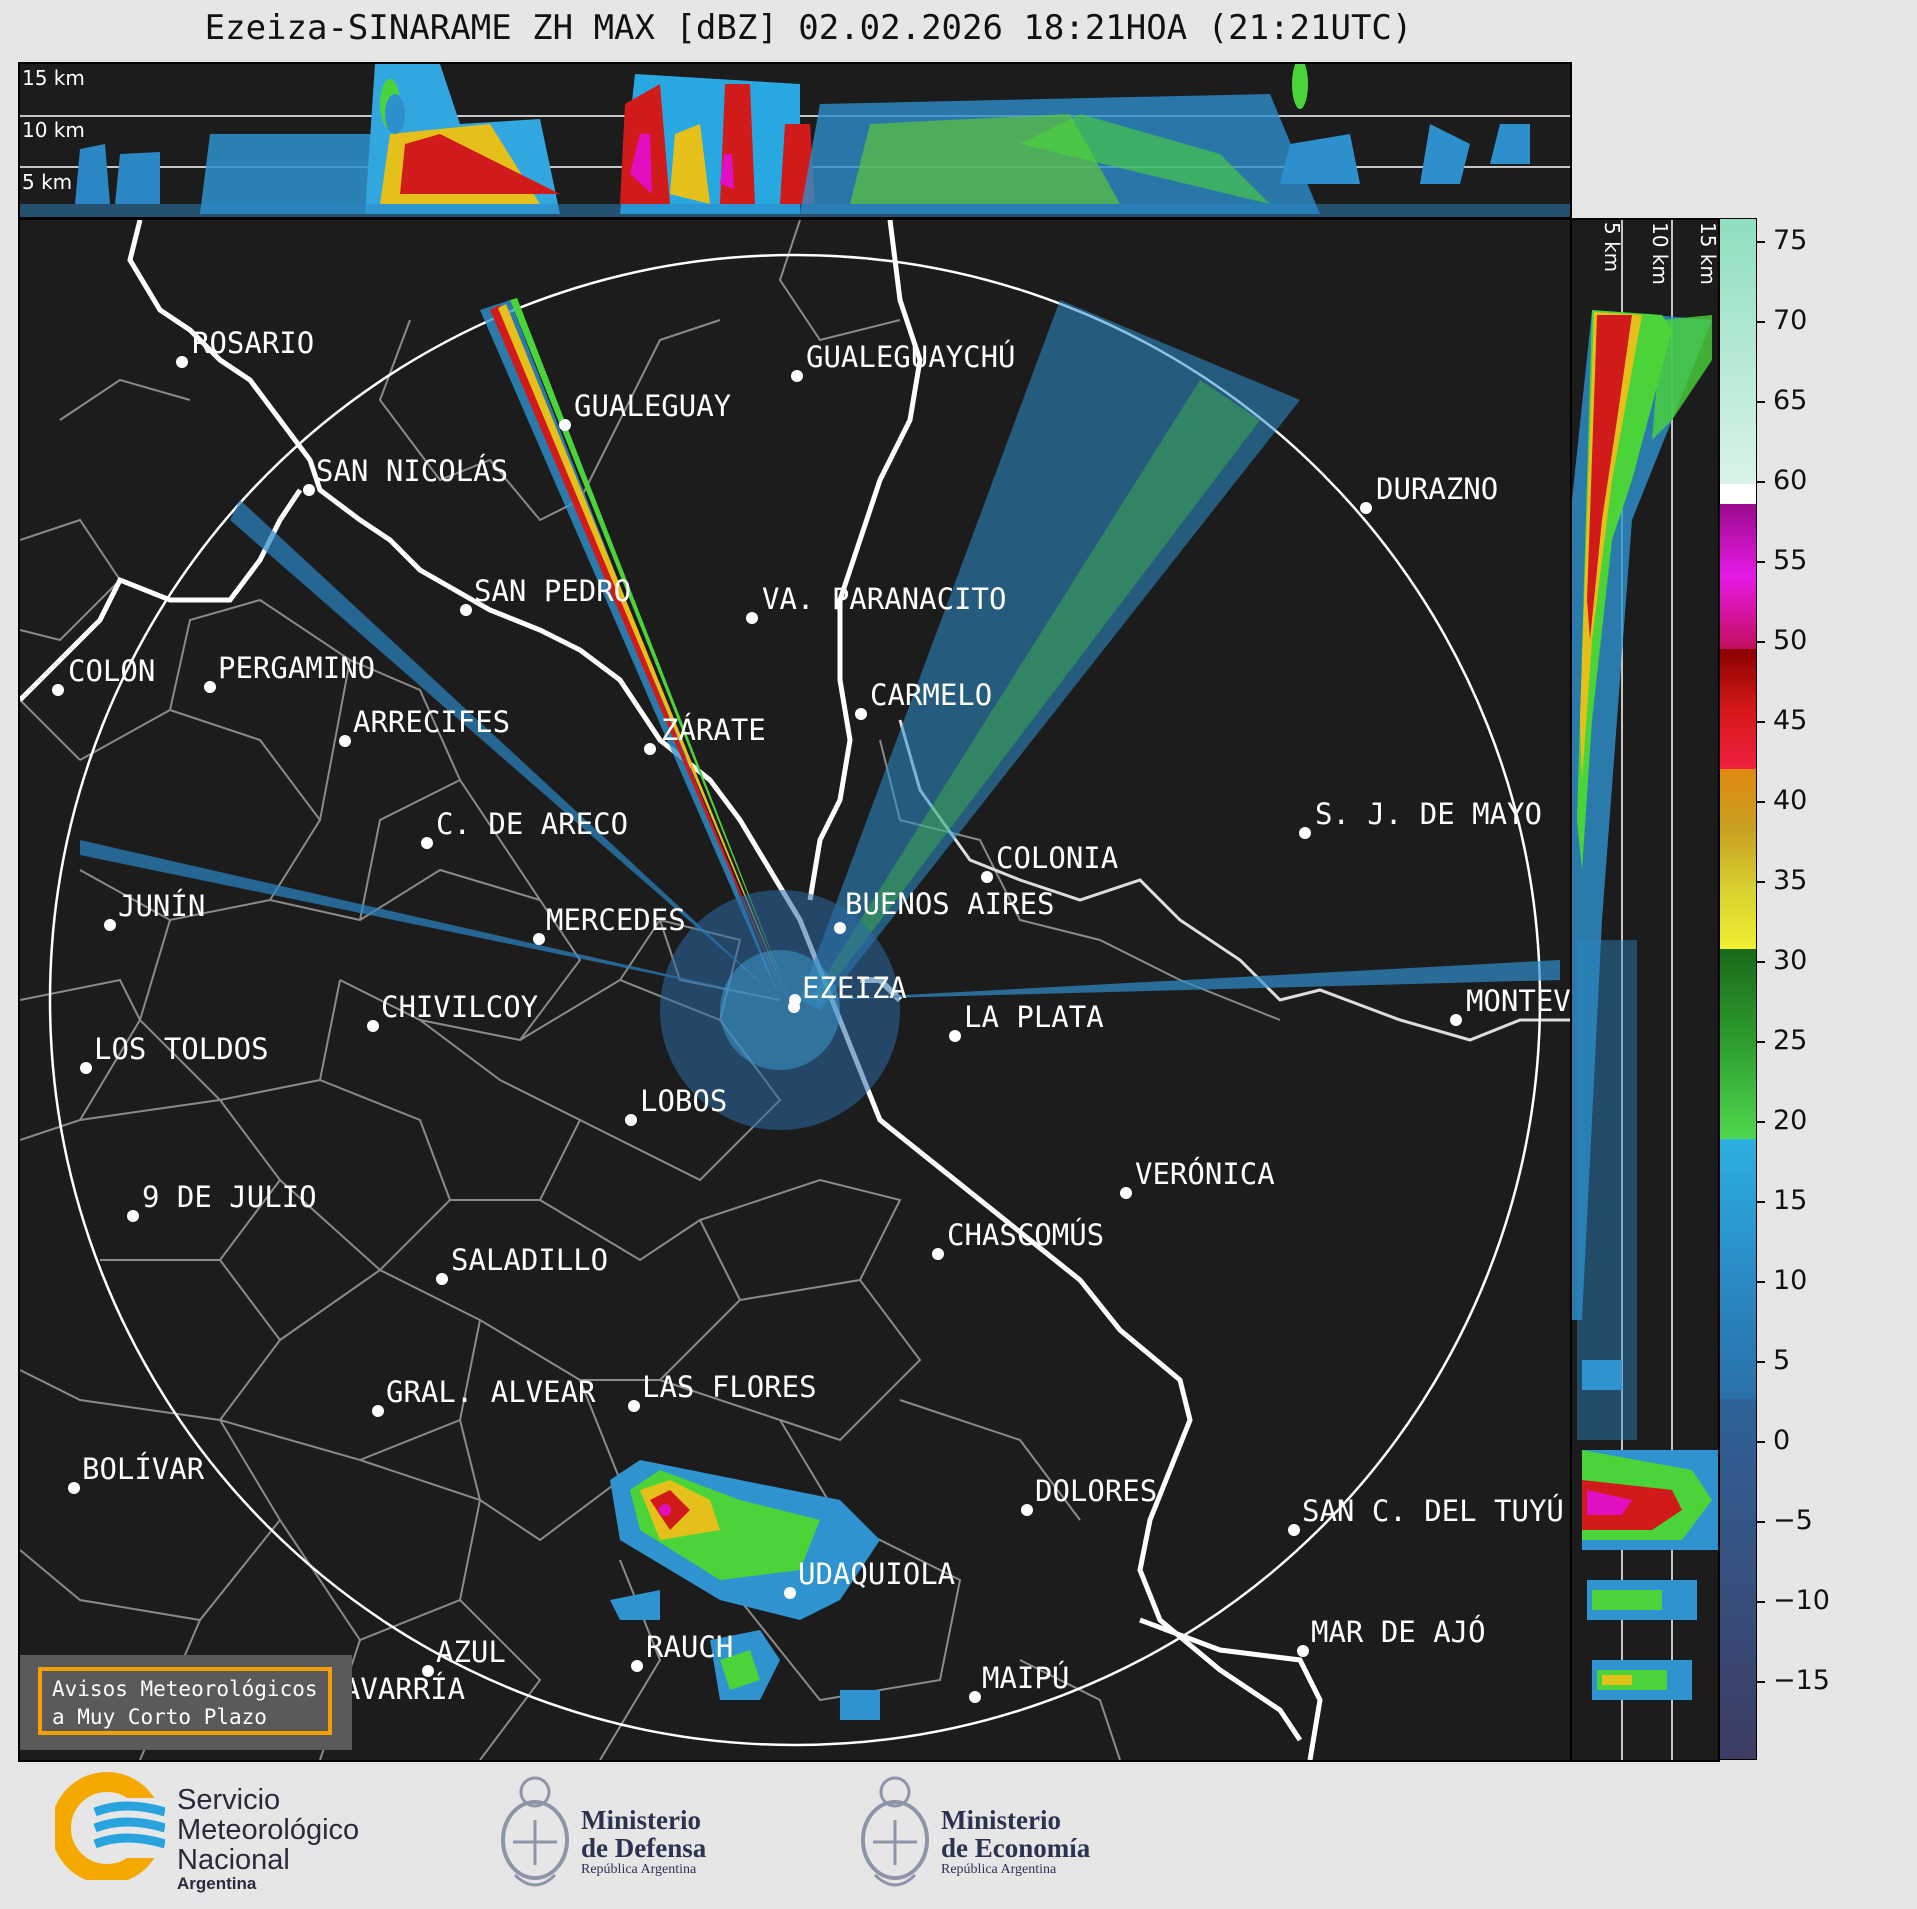 The image size is (1917, 1909). I want to click on side-height-label-15km: 15 km, so click(1708, 253).